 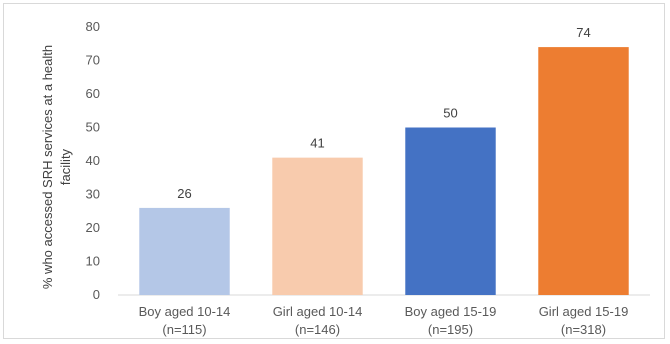 I want to click on category-label: Girl aged 15-19, so click(x=584, y=311).